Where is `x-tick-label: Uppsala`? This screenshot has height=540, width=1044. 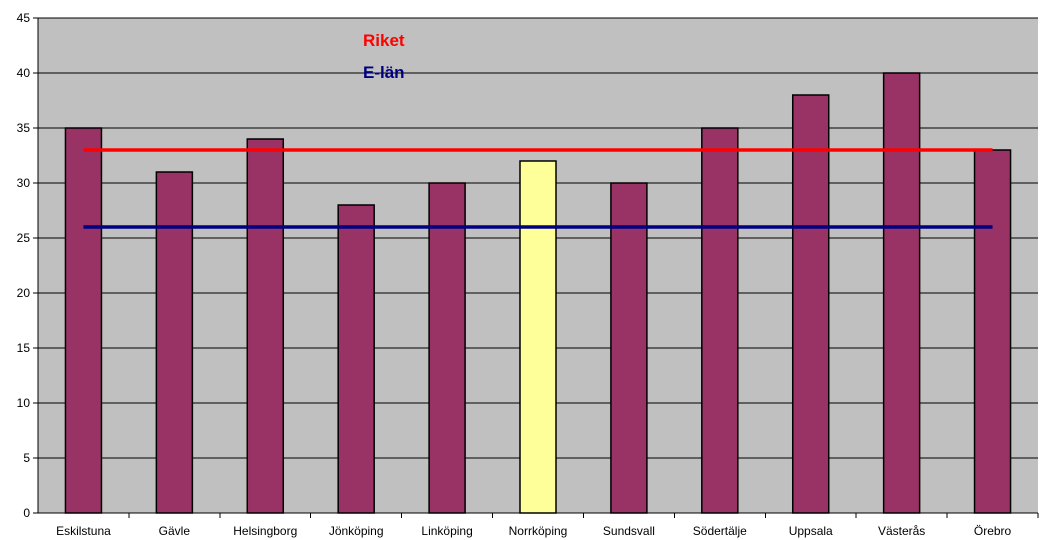 x-tick-label: Uppsala is located at coordinates (811, 531).